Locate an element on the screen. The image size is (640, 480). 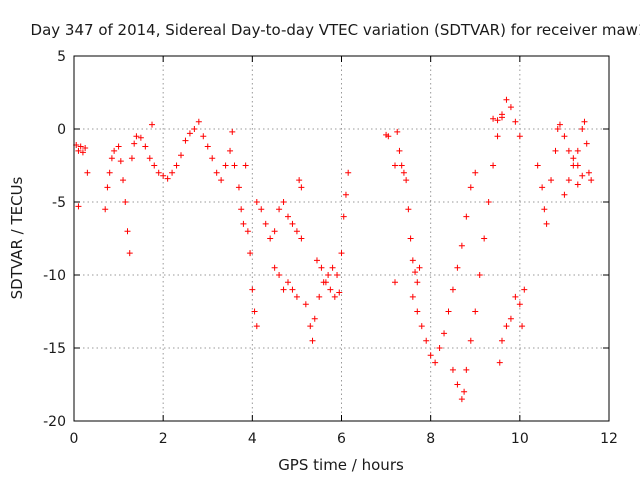
y-tick-label: 5 is located at coordinates (61, 57).